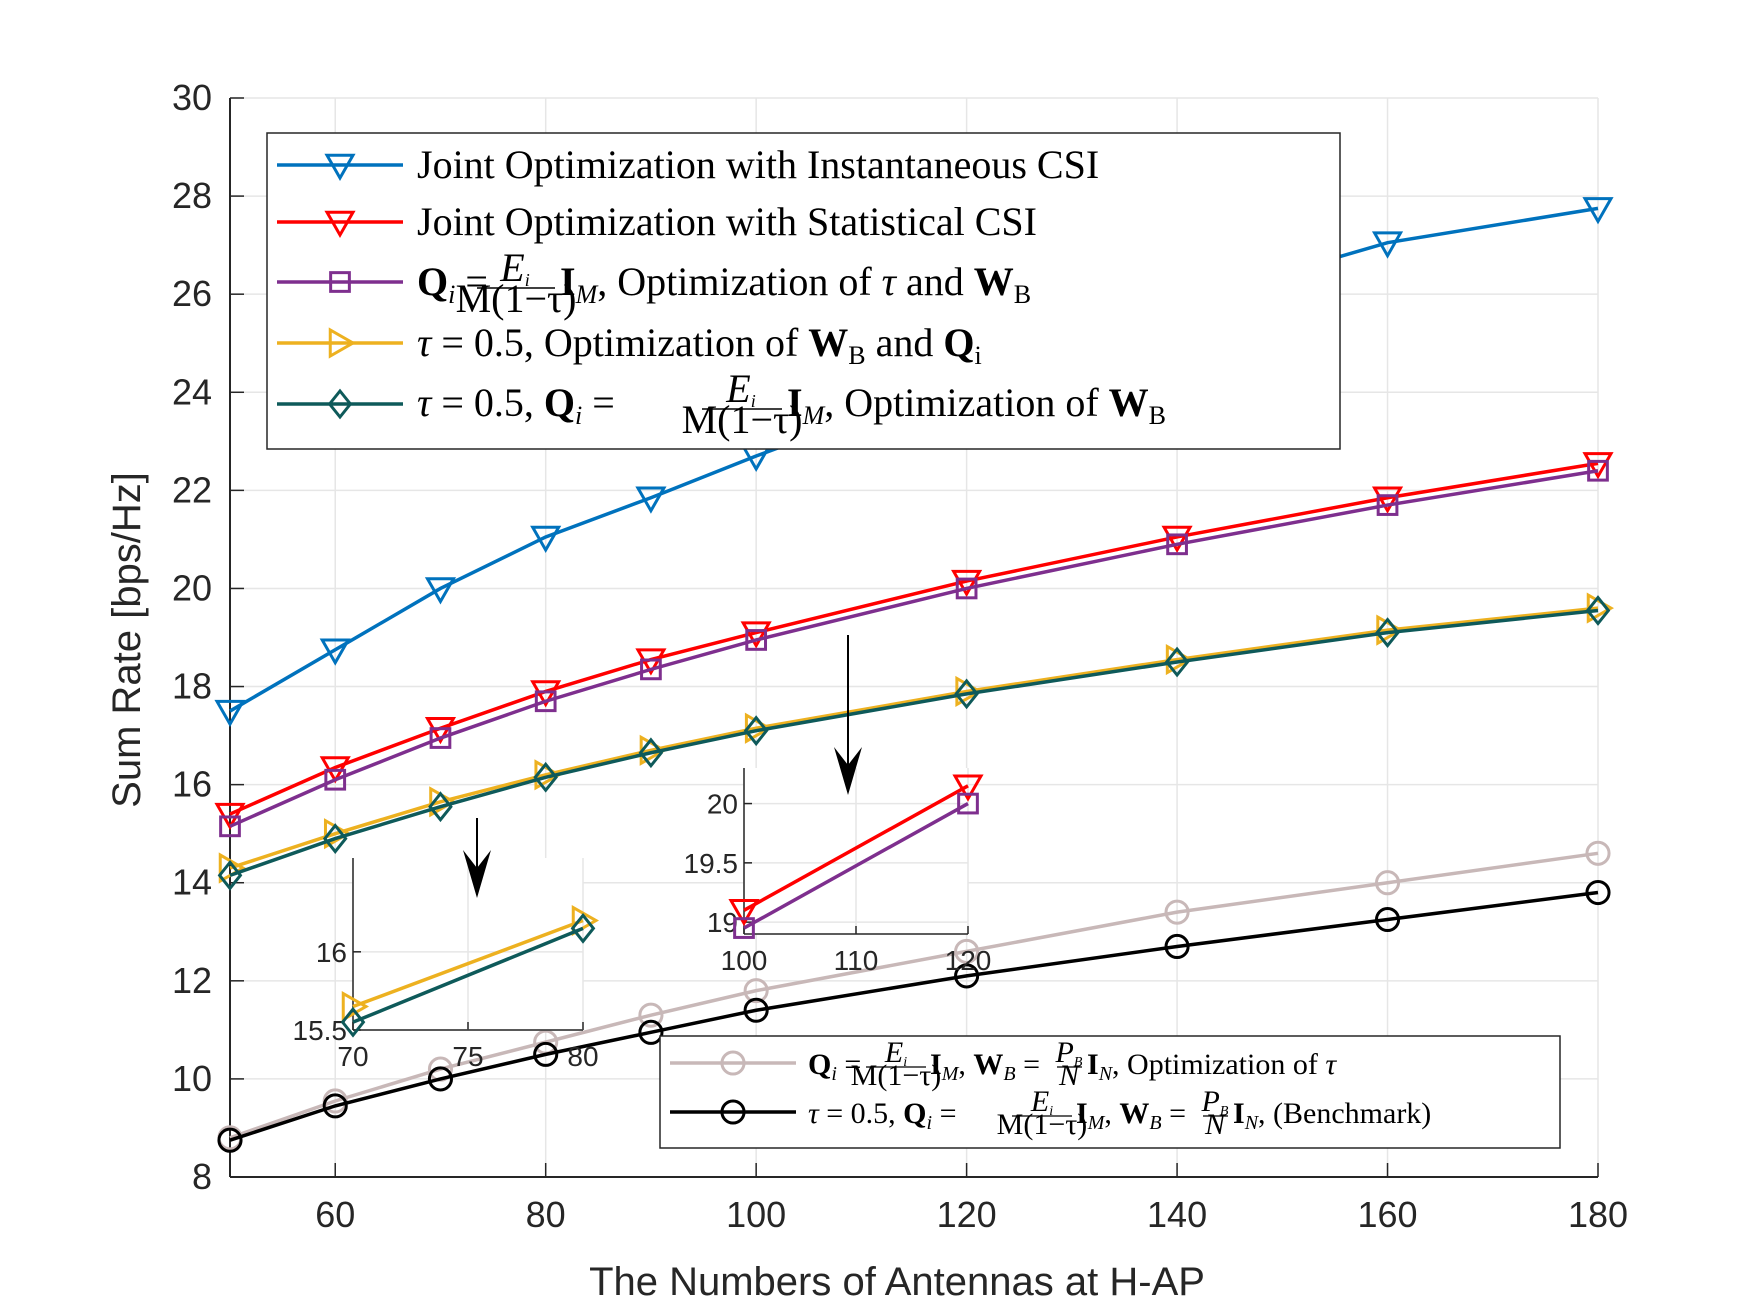 The image size is (1750, 1313). Describe the element at coordinates (192, 391) in the screenshot. I see `y-tick-label: 24` at that location.